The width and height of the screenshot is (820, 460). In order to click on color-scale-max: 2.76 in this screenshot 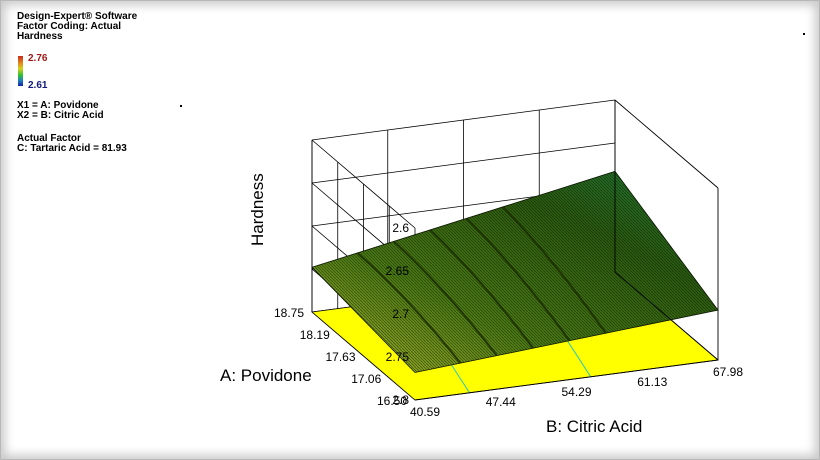, I will do `click(38, 58)`.